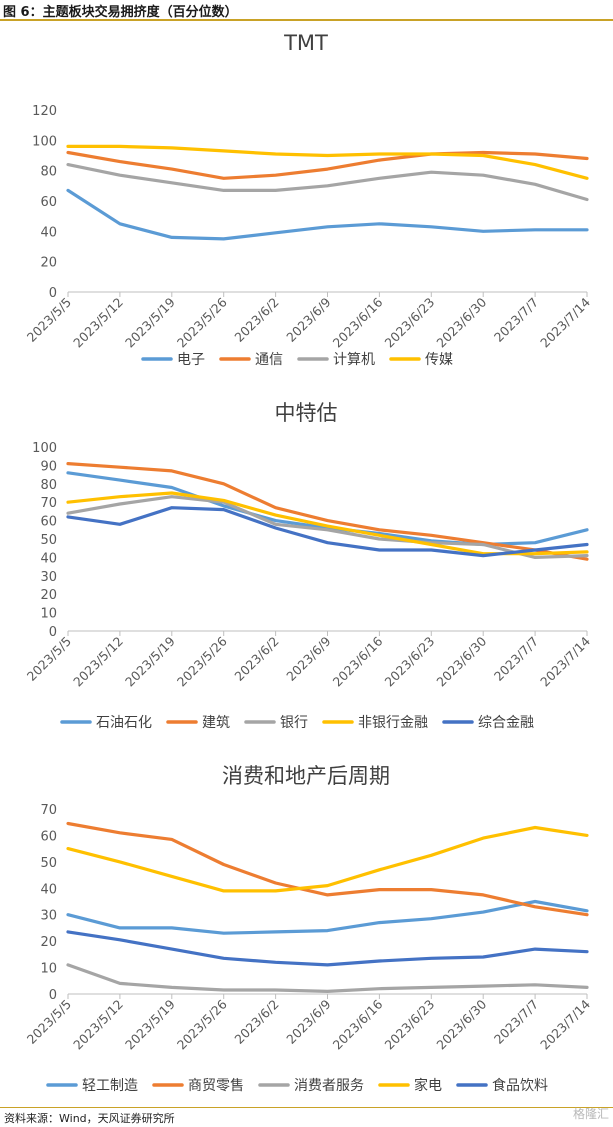 The height and width of the screenshot is (1127, 613). Describe the element at coordinates (89, 1118) in the screenshot. I see `source-note: 资料来源：Wind，天风证券研究所` at that location.